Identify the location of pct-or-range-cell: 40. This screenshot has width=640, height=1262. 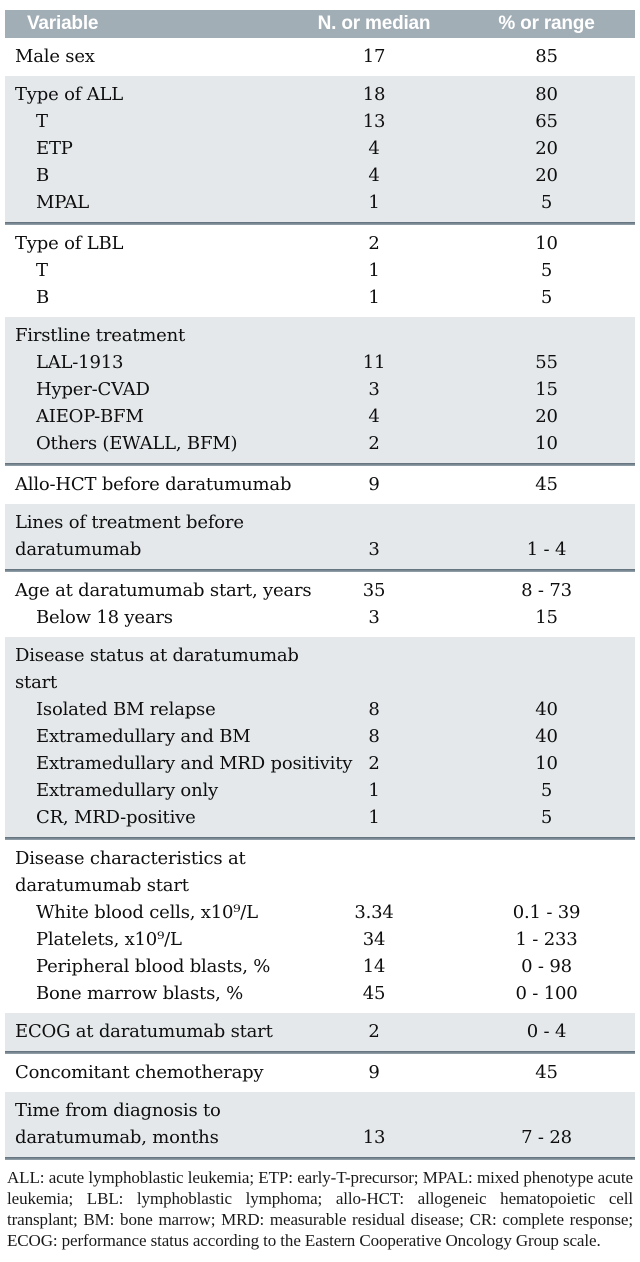
(546, 709).